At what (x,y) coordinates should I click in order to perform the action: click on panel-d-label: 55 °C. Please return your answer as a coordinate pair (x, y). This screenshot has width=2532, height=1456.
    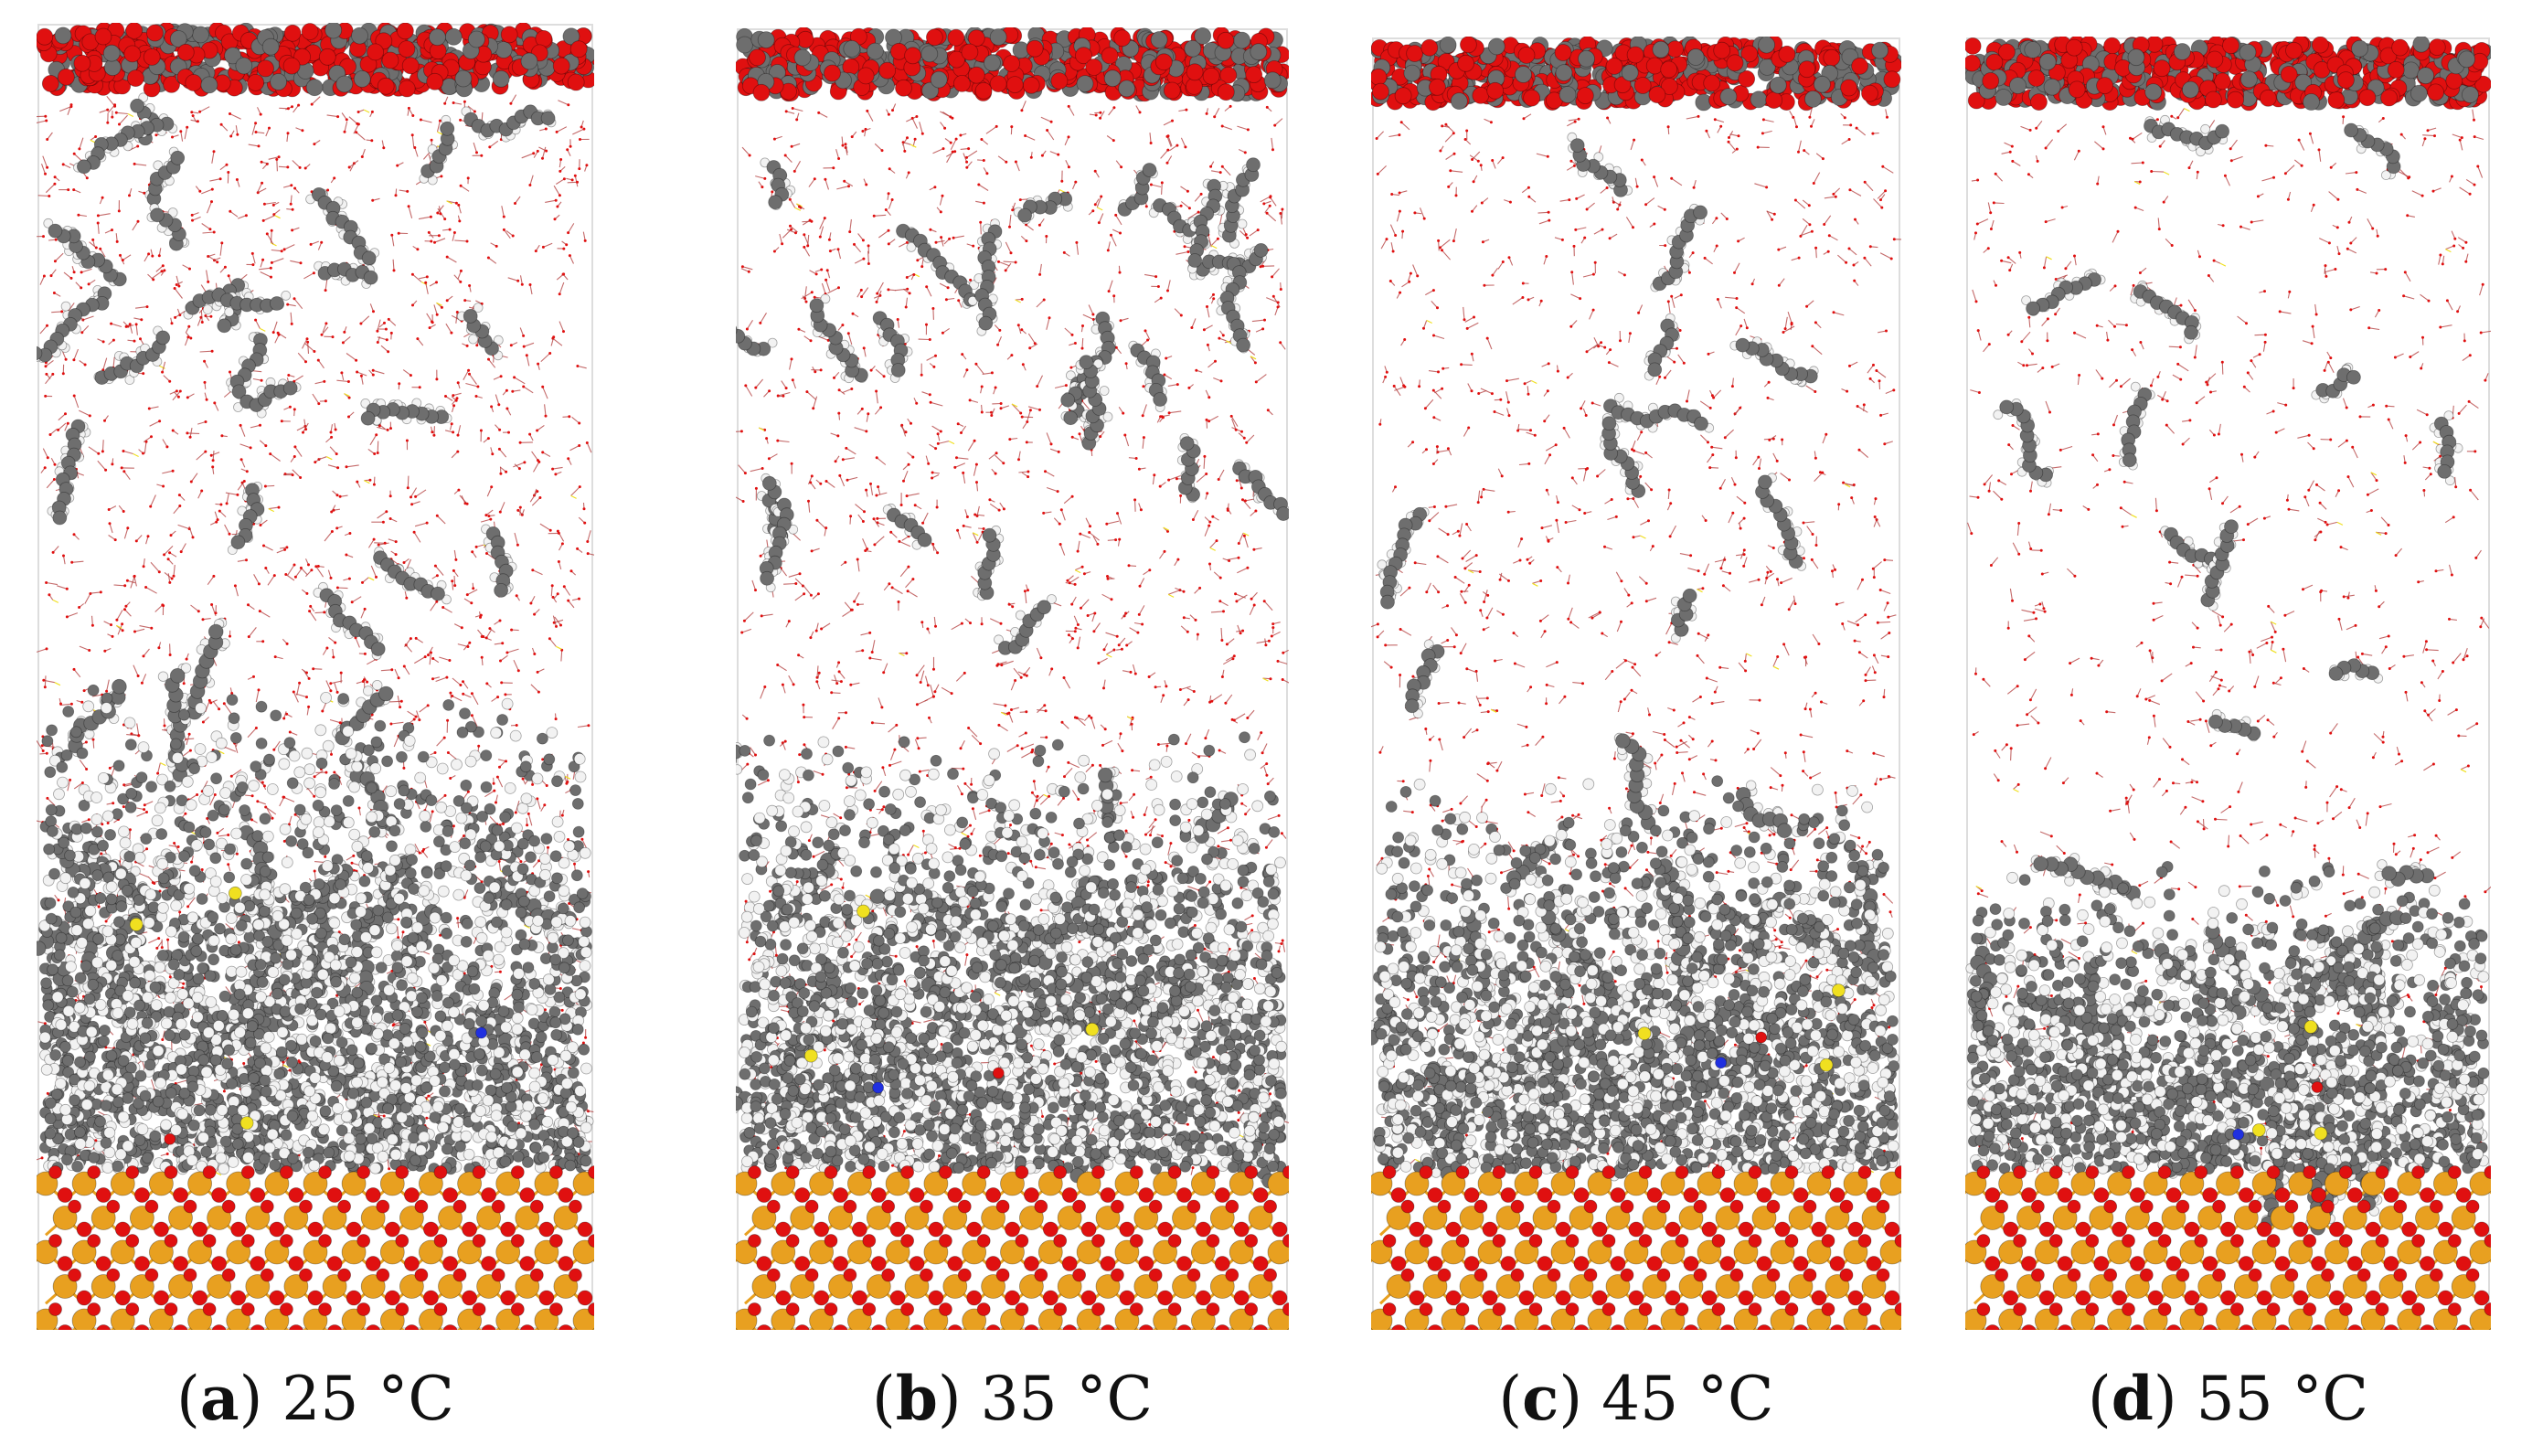
    Looking at the image, I should click on (2282, 1399).